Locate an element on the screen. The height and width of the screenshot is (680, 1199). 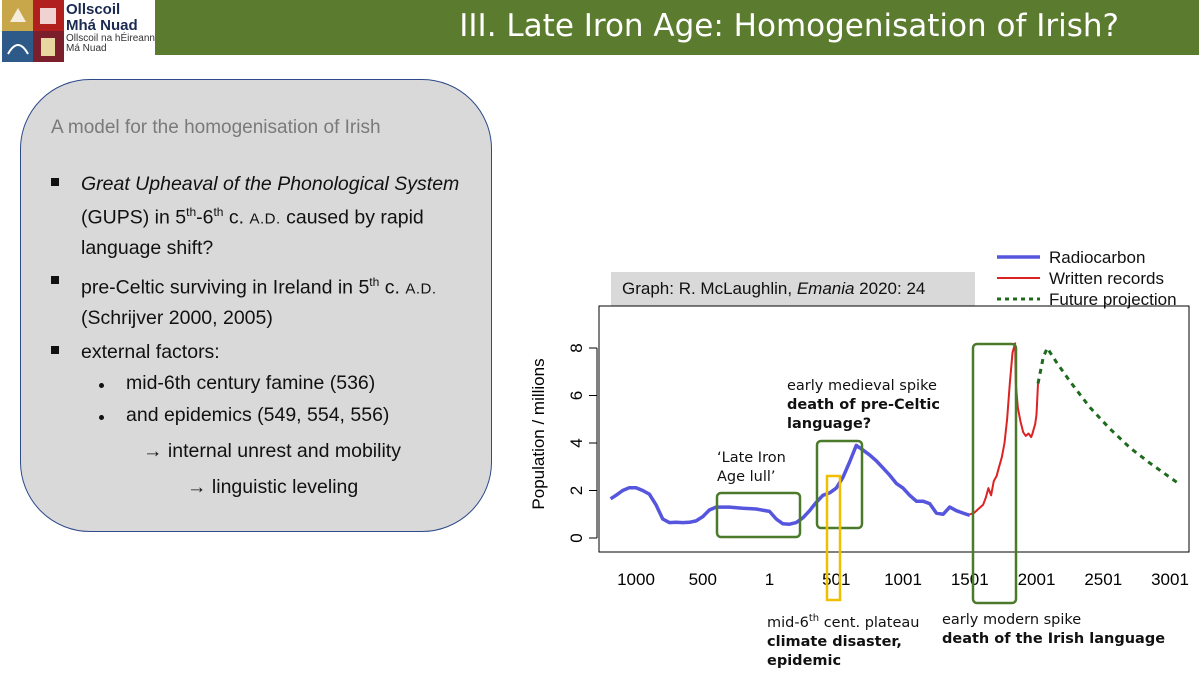
credit-prefix: Graph: R. McLaughlin, is located at coordinates (709, 288).